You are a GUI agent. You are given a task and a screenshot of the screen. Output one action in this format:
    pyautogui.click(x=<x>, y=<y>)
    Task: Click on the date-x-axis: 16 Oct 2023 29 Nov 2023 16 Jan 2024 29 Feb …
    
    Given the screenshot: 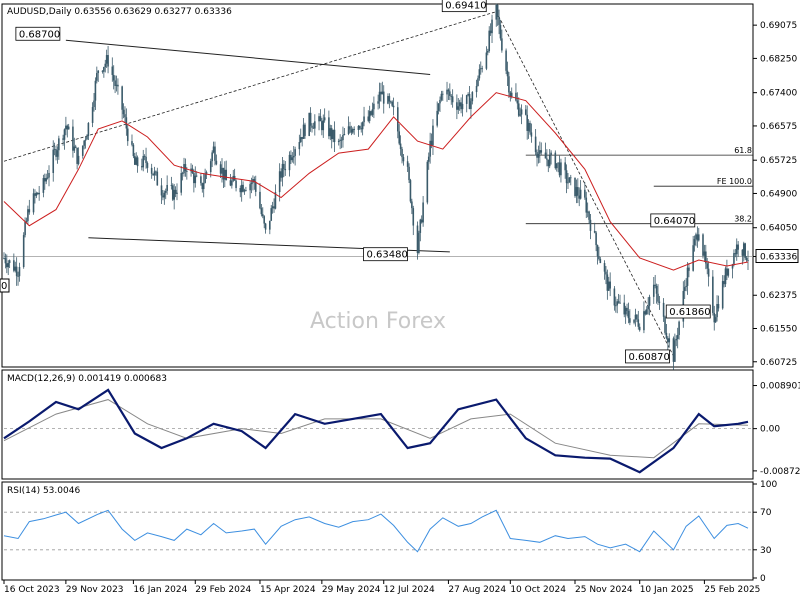 What is the action you would take?
    pyautogui.click(x=381, y=587)
    